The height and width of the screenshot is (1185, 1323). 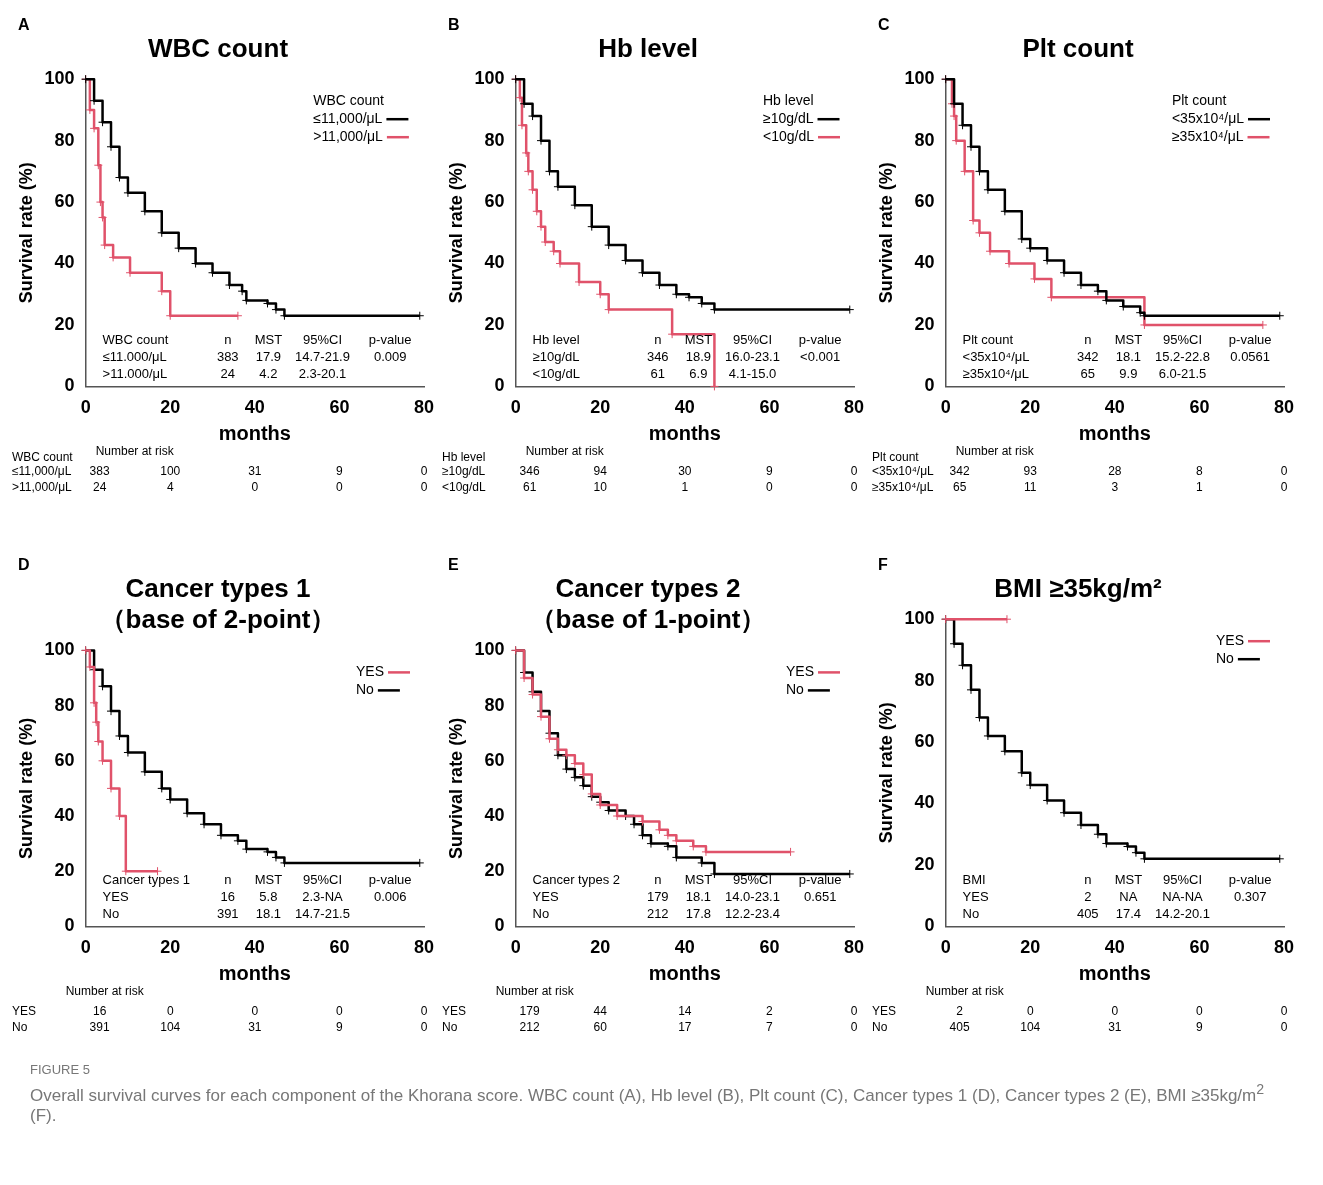 I want to click on text: D, so click(x=24, y=565).